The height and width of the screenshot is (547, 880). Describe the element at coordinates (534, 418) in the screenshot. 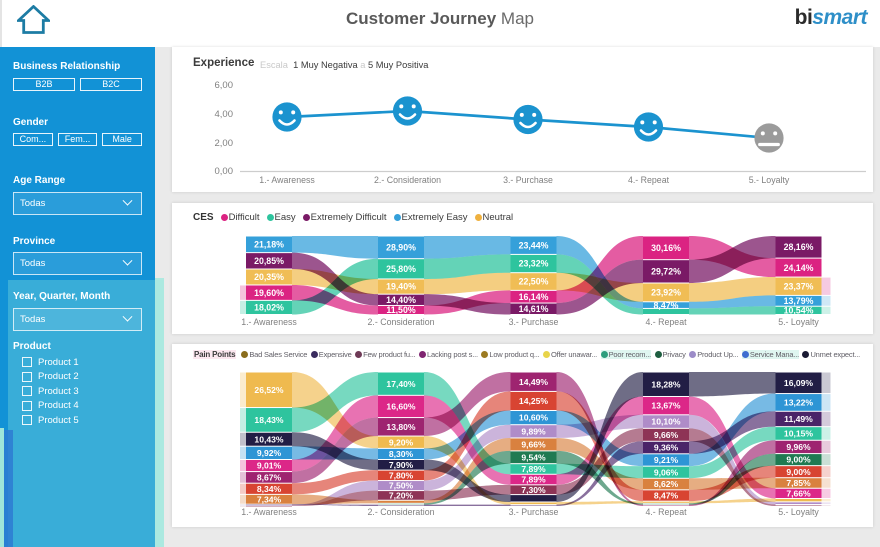

I see `svg-text: 10,60%` at that location.